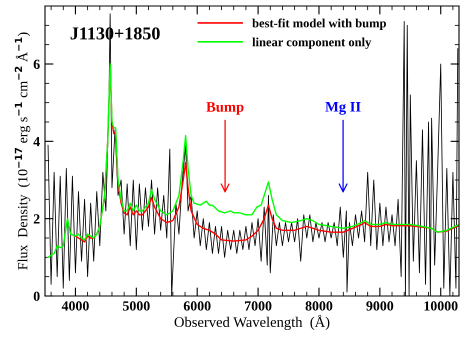  What do you see at coordinates (319, 24) in the screenshot?
I see `legend-label: best-fit model with bump` at bounding box center [319, 24].